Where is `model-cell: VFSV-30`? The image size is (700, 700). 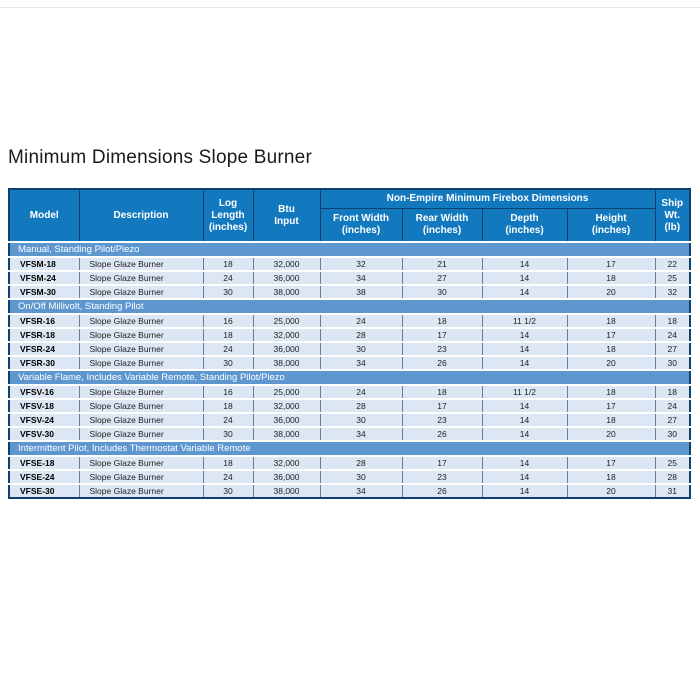 model-cell: VFSV-30 is located at coordinates (44, 433).